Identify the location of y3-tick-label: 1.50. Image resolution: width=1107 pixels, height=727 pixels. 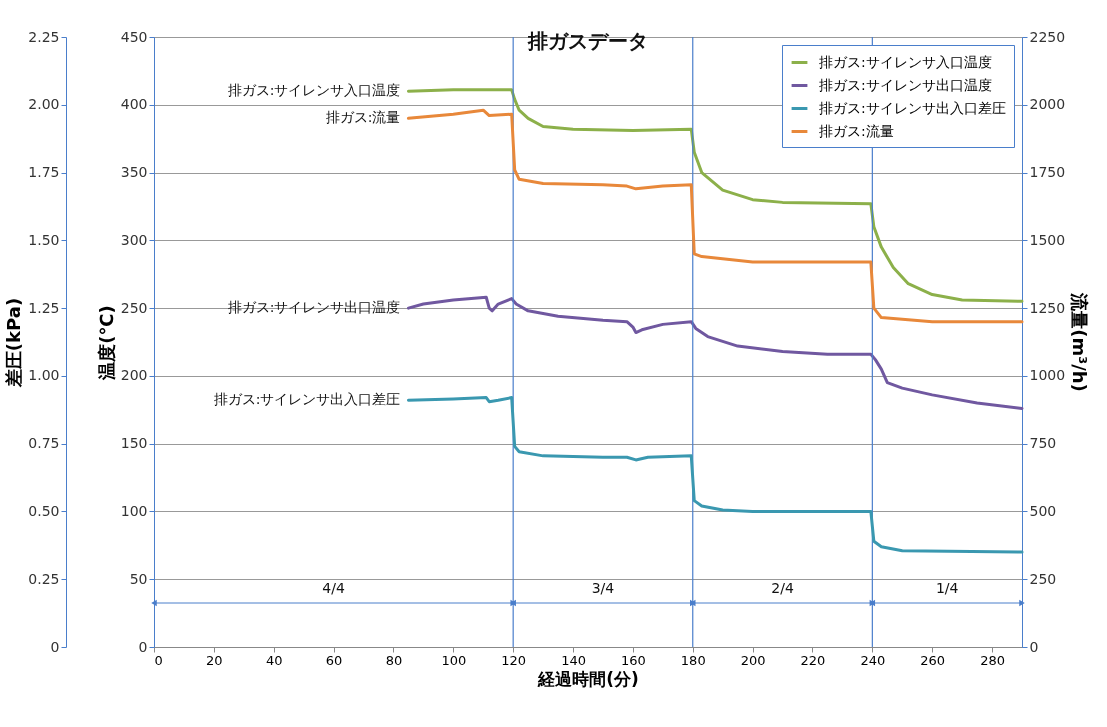
(44, 239).